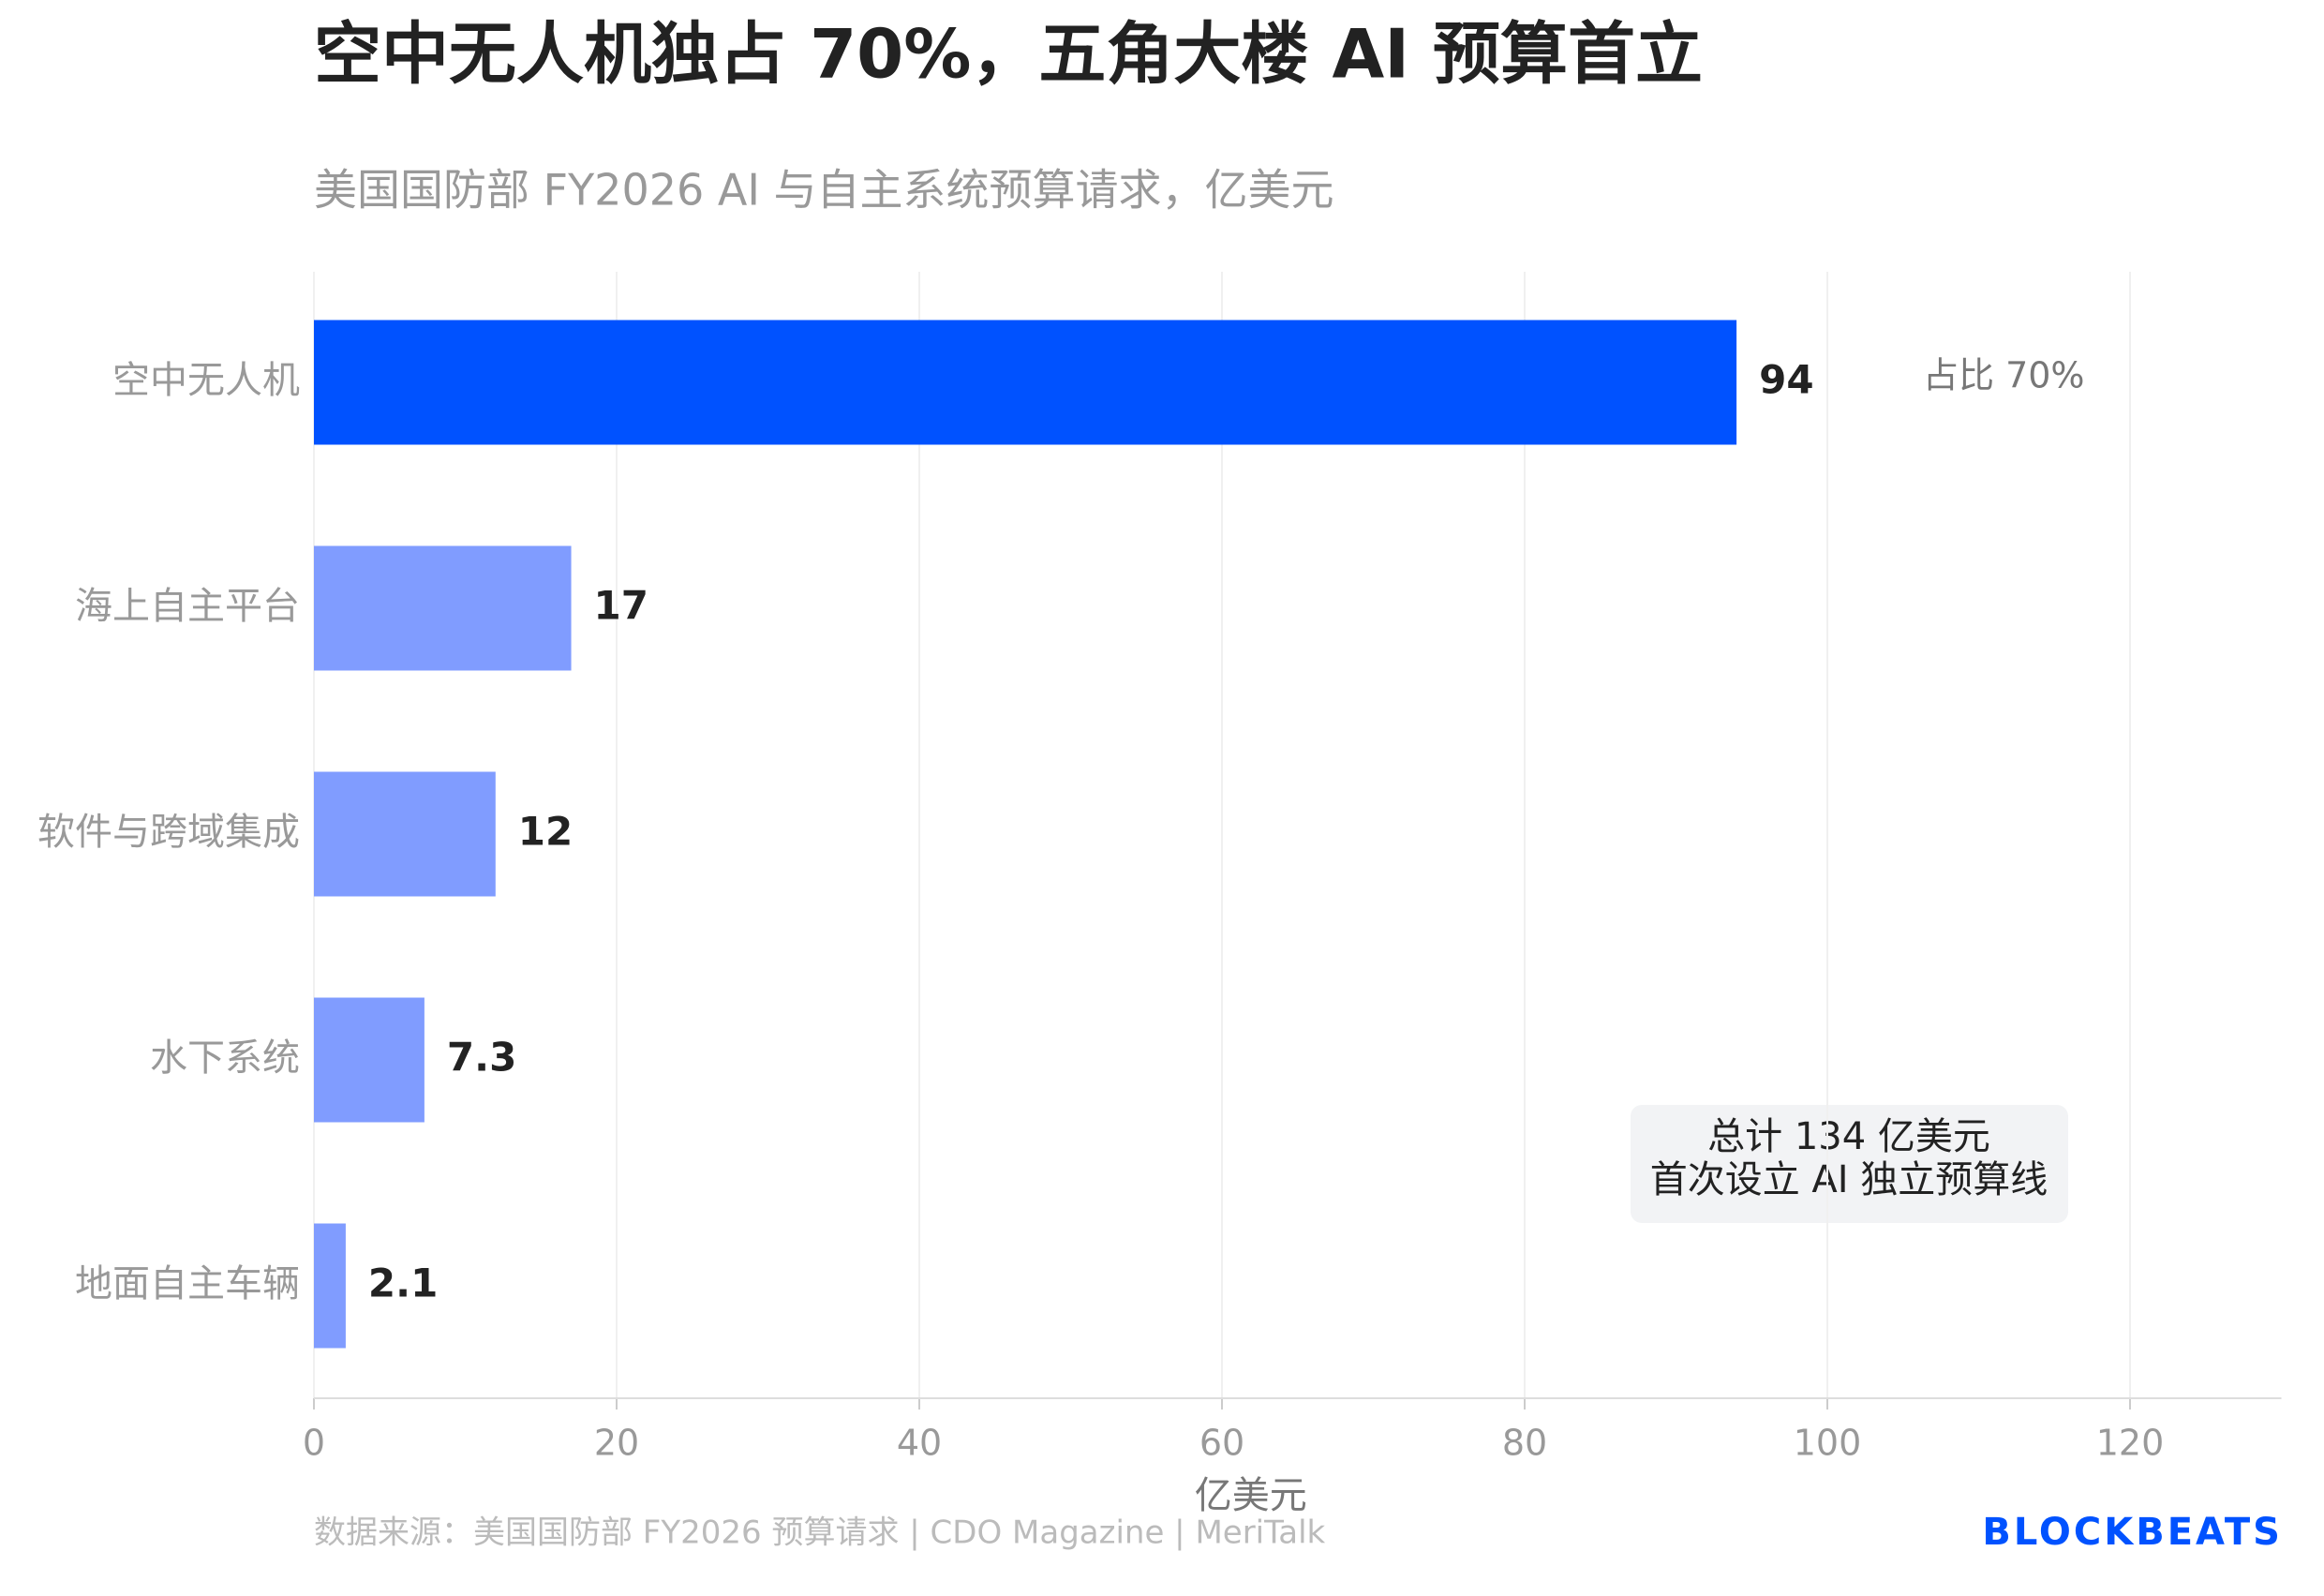  Describe the element at coordinates (482, 1058) in the screenshot. I see `value-label: 7.3` at that location.